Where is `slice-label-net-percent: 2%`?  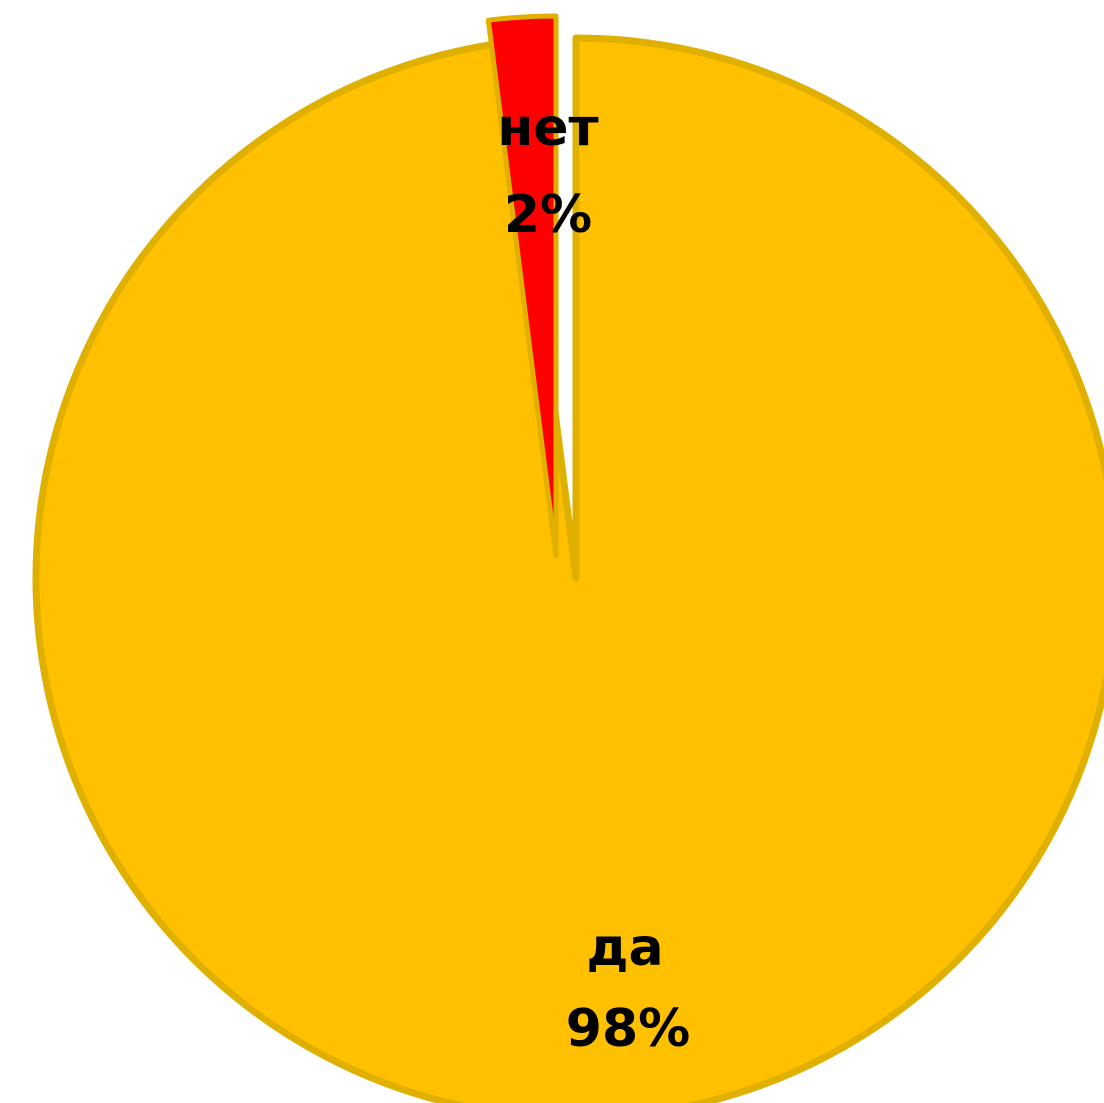
slice-label-net-percent: 2% is located at coordinates (548, 215).